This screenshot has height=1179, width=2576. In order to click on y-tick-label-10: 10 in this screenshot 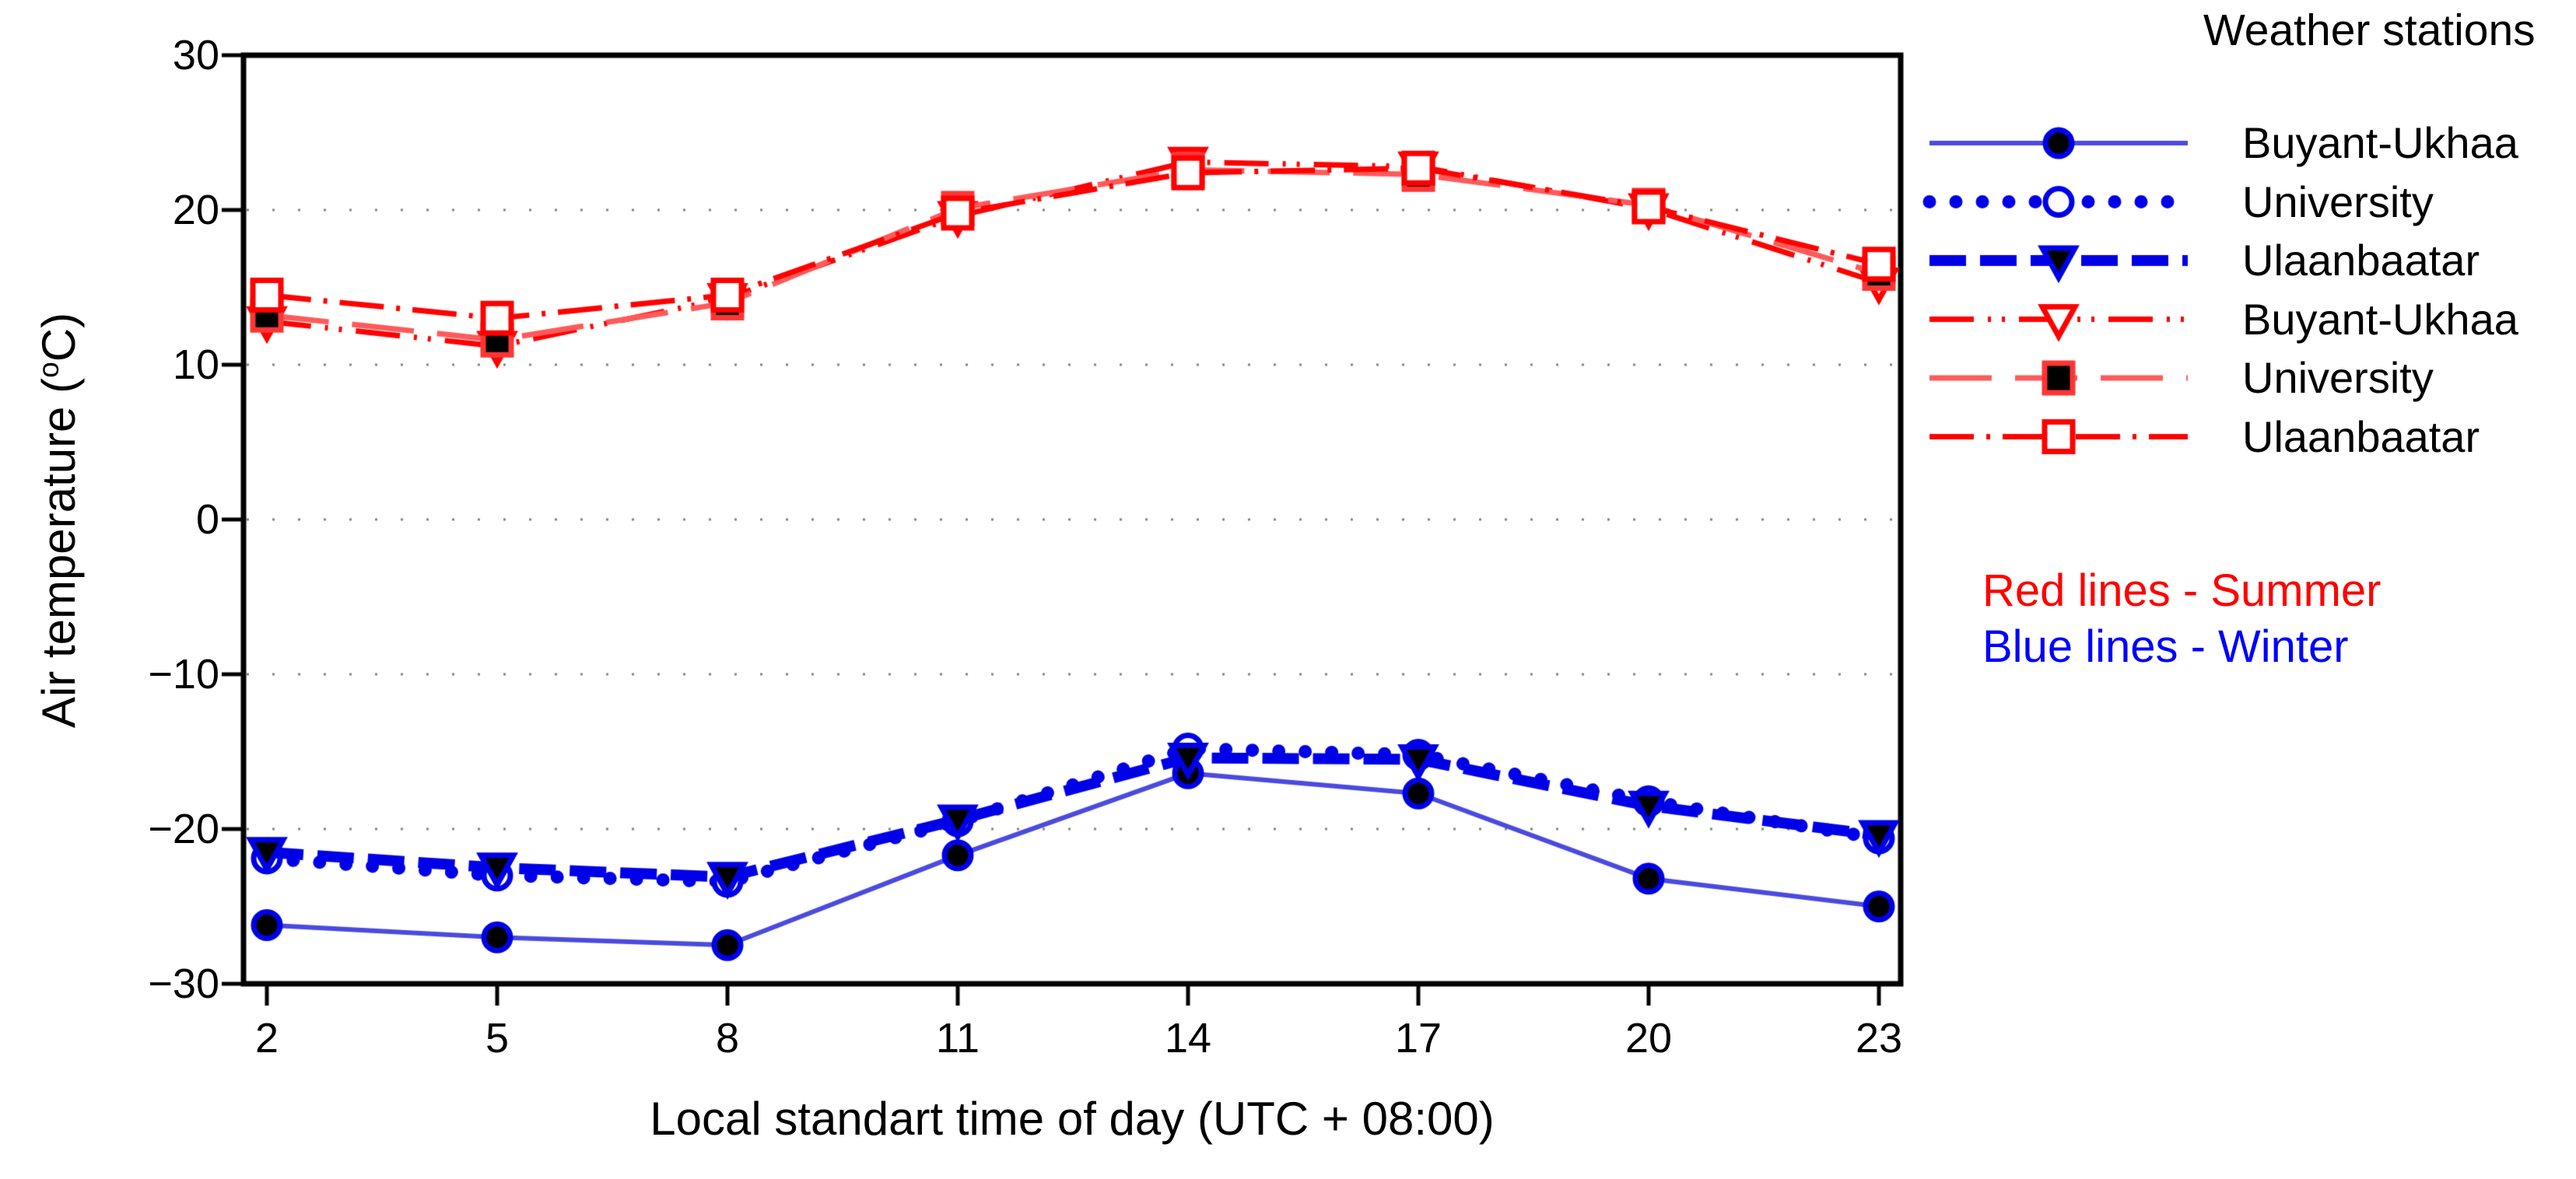, I will do `click(195, 364)`.